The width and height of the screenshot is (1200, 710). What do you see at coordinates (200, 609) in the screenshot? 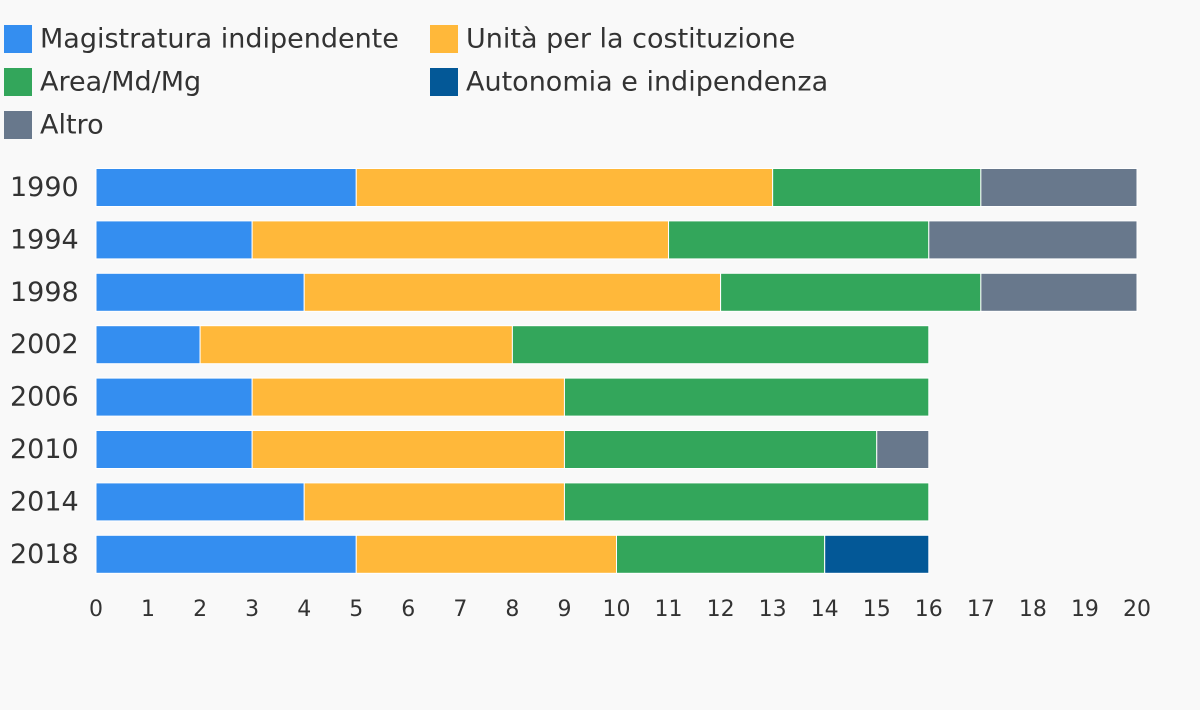
I see `x-tick-label: 2` at bounding box center [200, 609].